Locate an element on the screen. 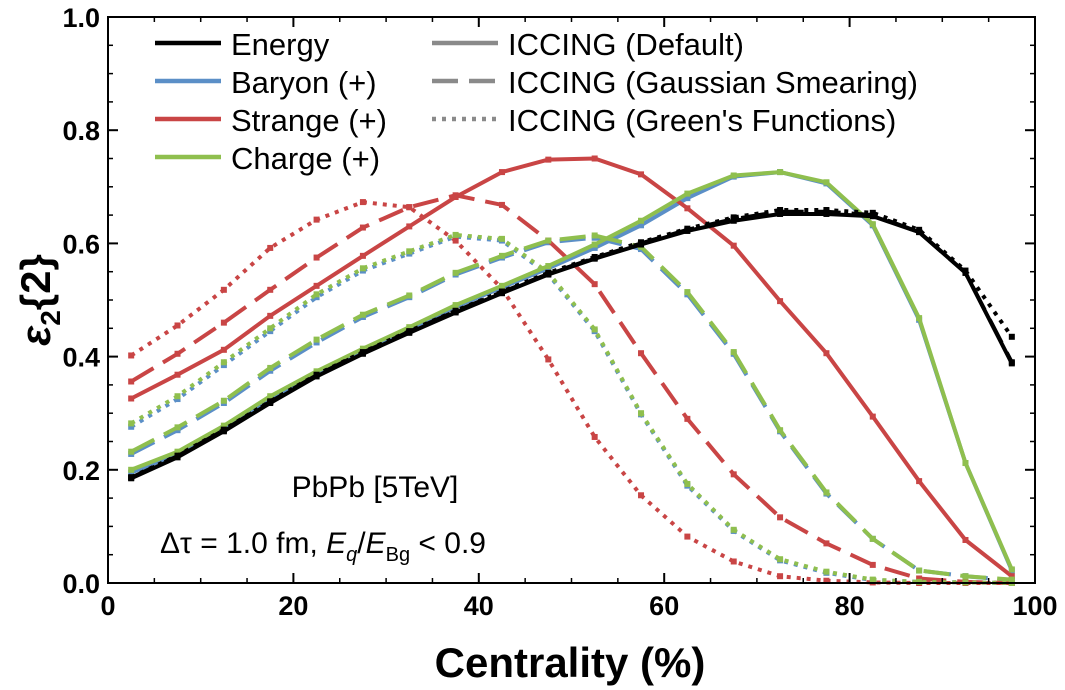 Image resolution: width=1065 pixels, height=690 pixels. legend-label: ICCING (Default) is located at coordinates (626, 44).